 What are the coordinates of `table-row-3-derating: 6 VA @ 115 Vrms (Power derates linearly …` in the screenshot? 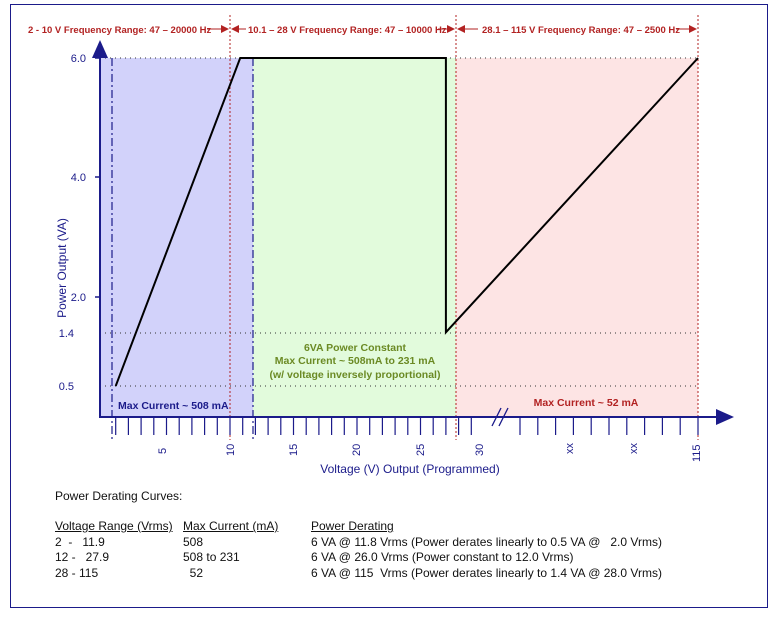 It's located at (486, 573).